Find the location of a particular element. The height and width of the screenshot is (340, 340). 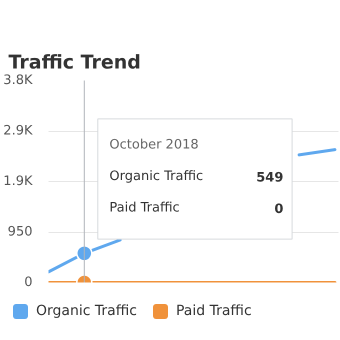

y-tick-label: 0 is located at coordinates (28, 282).